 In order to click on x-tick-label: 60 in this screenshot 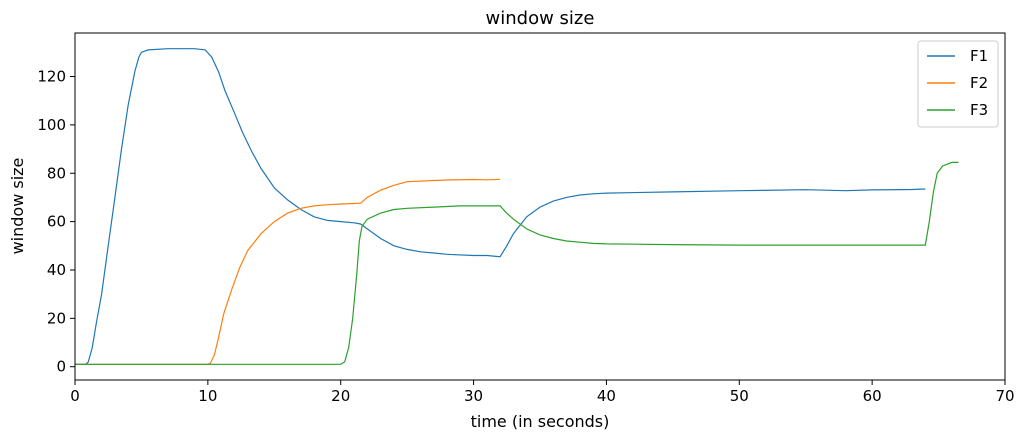, I will do `click(872, 396)`.